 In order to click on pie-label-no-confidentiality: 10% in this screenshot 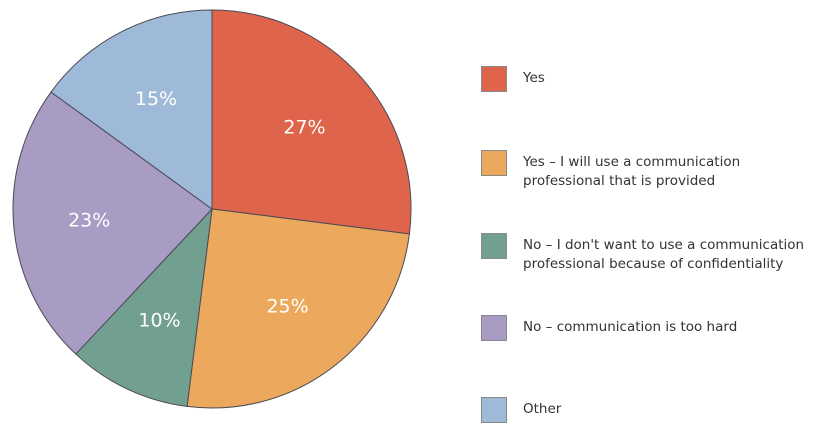, I will do `click(159, 321)`.